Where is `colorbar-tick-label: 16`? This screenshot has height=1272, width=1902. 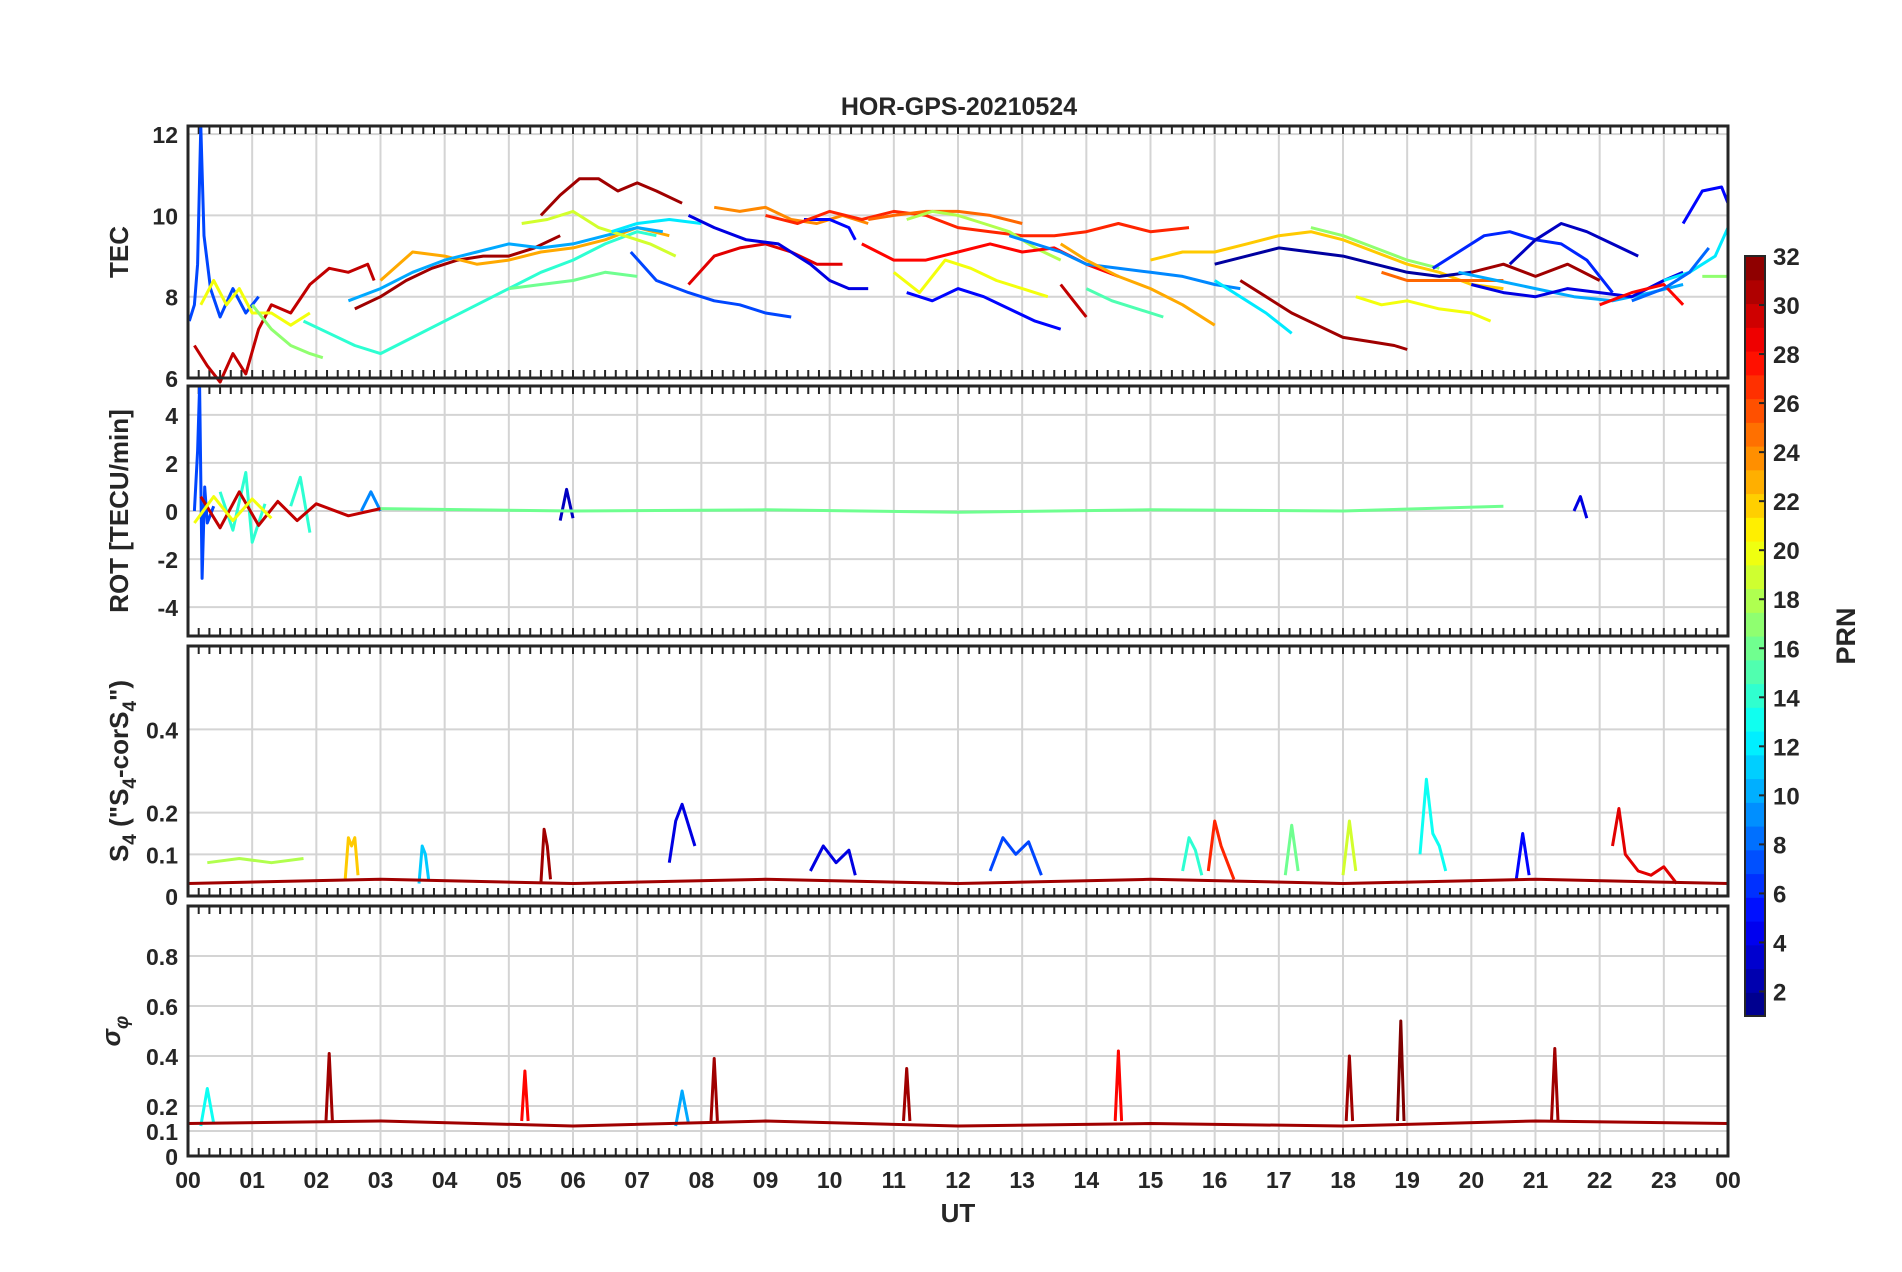 colorbar-tick-label: 16 is located at coordinates (1786, 649).